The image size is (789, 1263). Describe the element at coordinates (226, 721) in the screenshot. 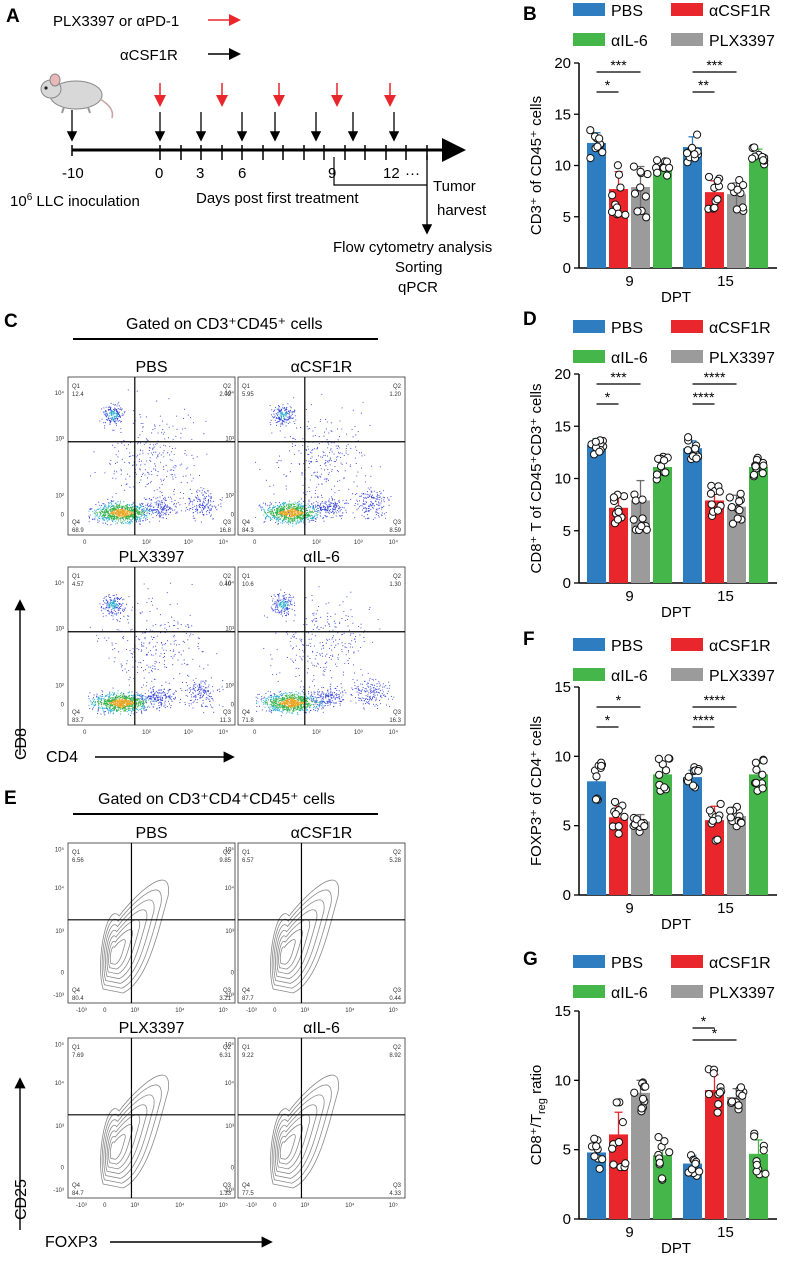

I see `quadrant-value: 11.3` at that location.